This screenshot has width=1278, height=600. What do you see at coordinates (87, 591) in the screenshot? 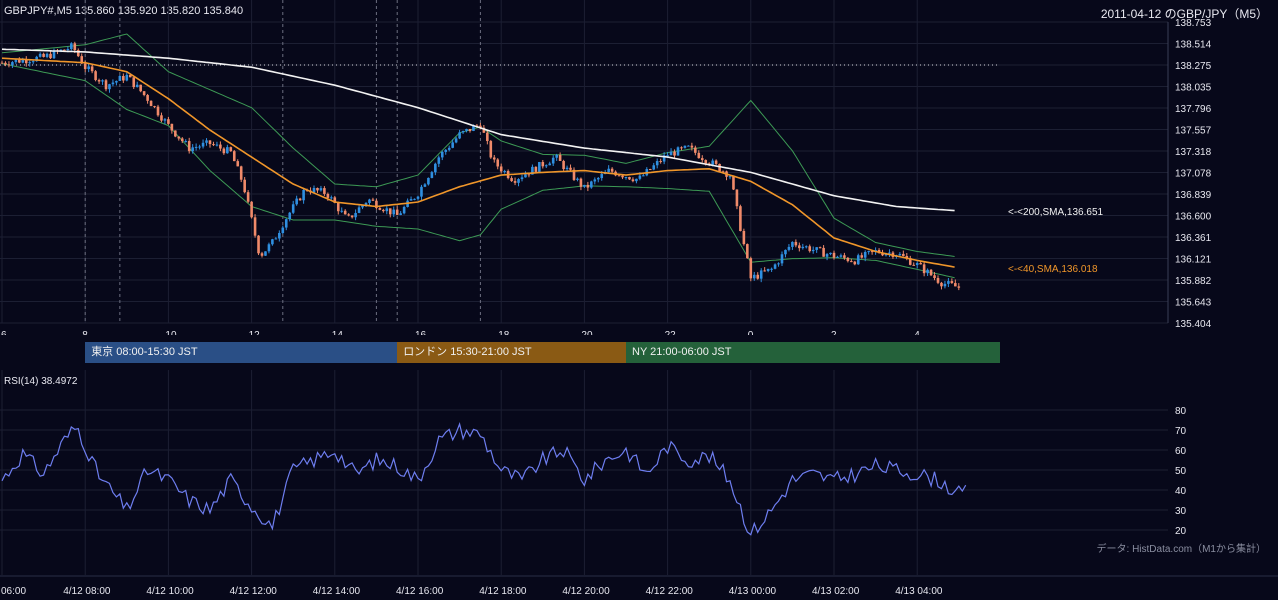
I see `rsi-time-tick-label: 4/12 08:00` at bounding box center [87, 591].